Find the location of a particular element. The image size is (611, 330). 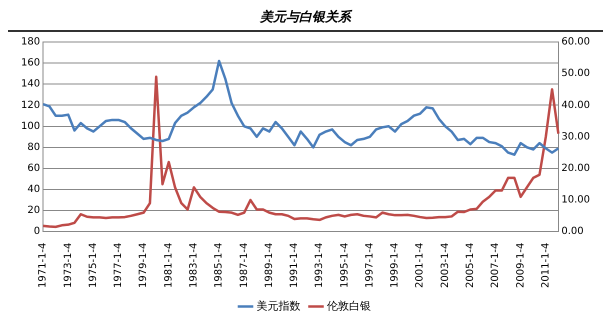

y2-tick-label: 0.00 is located at coordinates (572, 232).